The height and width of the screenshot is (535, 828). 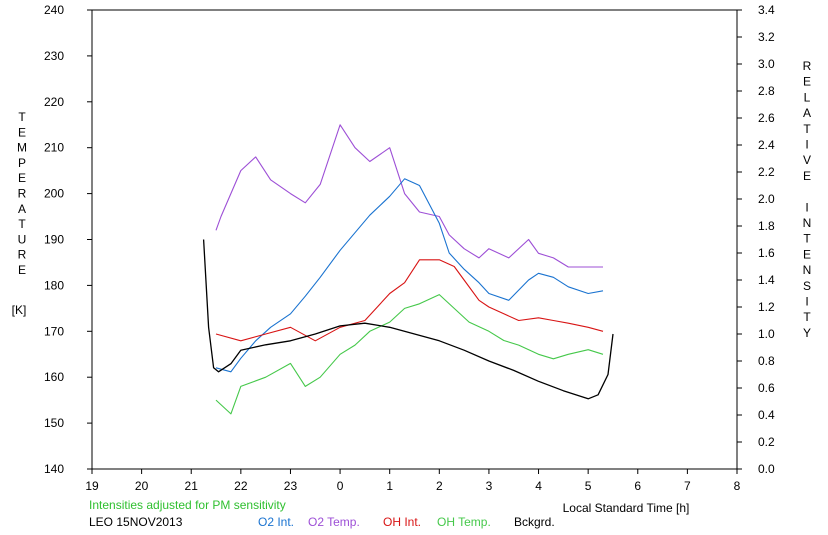 I want to click on y-right-tick-label: 2.4, so click(x=766, y=145).